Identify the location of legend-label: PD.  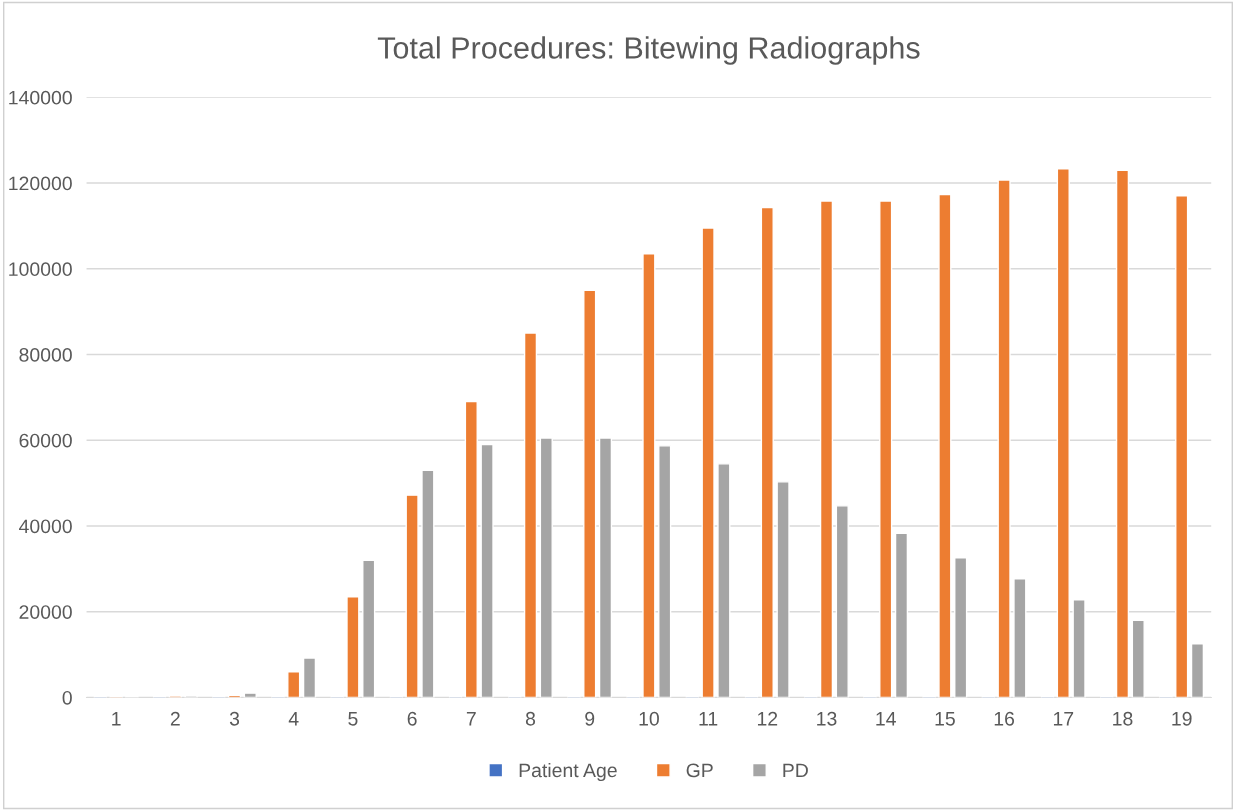
(795, 770).